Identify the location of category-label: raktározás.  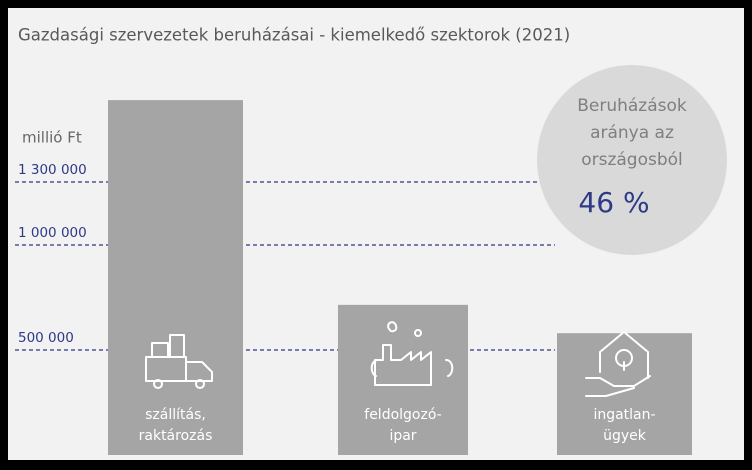
(176, 436).